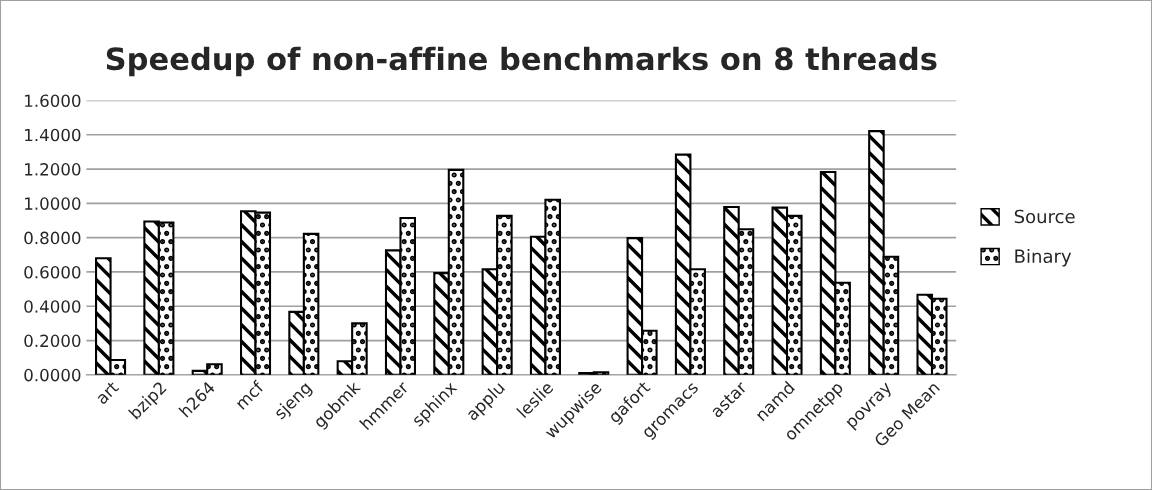 The image size is (1152, 490). Describe the element at coordinates (1043, 258) in the screenshot. I see `legend-label: Binary` at that location.